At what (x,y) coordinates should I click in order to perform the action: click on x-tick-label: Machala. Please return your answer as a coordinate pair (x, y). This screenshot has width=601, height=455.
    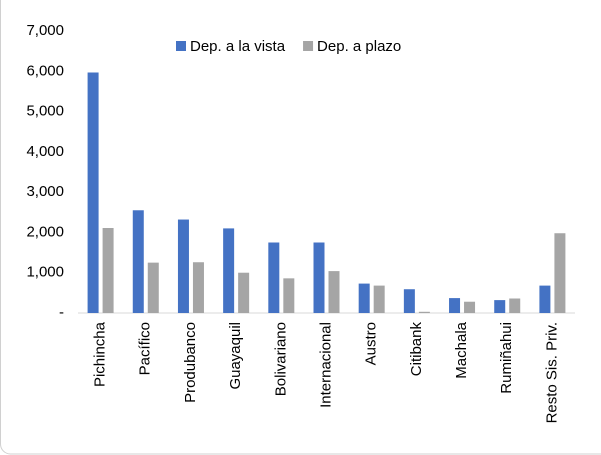
    Looking at the image, I should click on (461, 349).